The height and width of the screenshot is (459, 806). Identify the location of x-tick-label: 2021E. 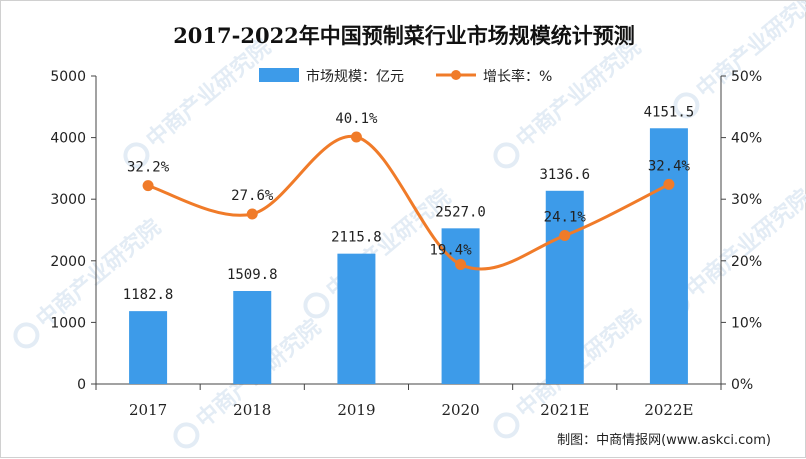
(564, 410).